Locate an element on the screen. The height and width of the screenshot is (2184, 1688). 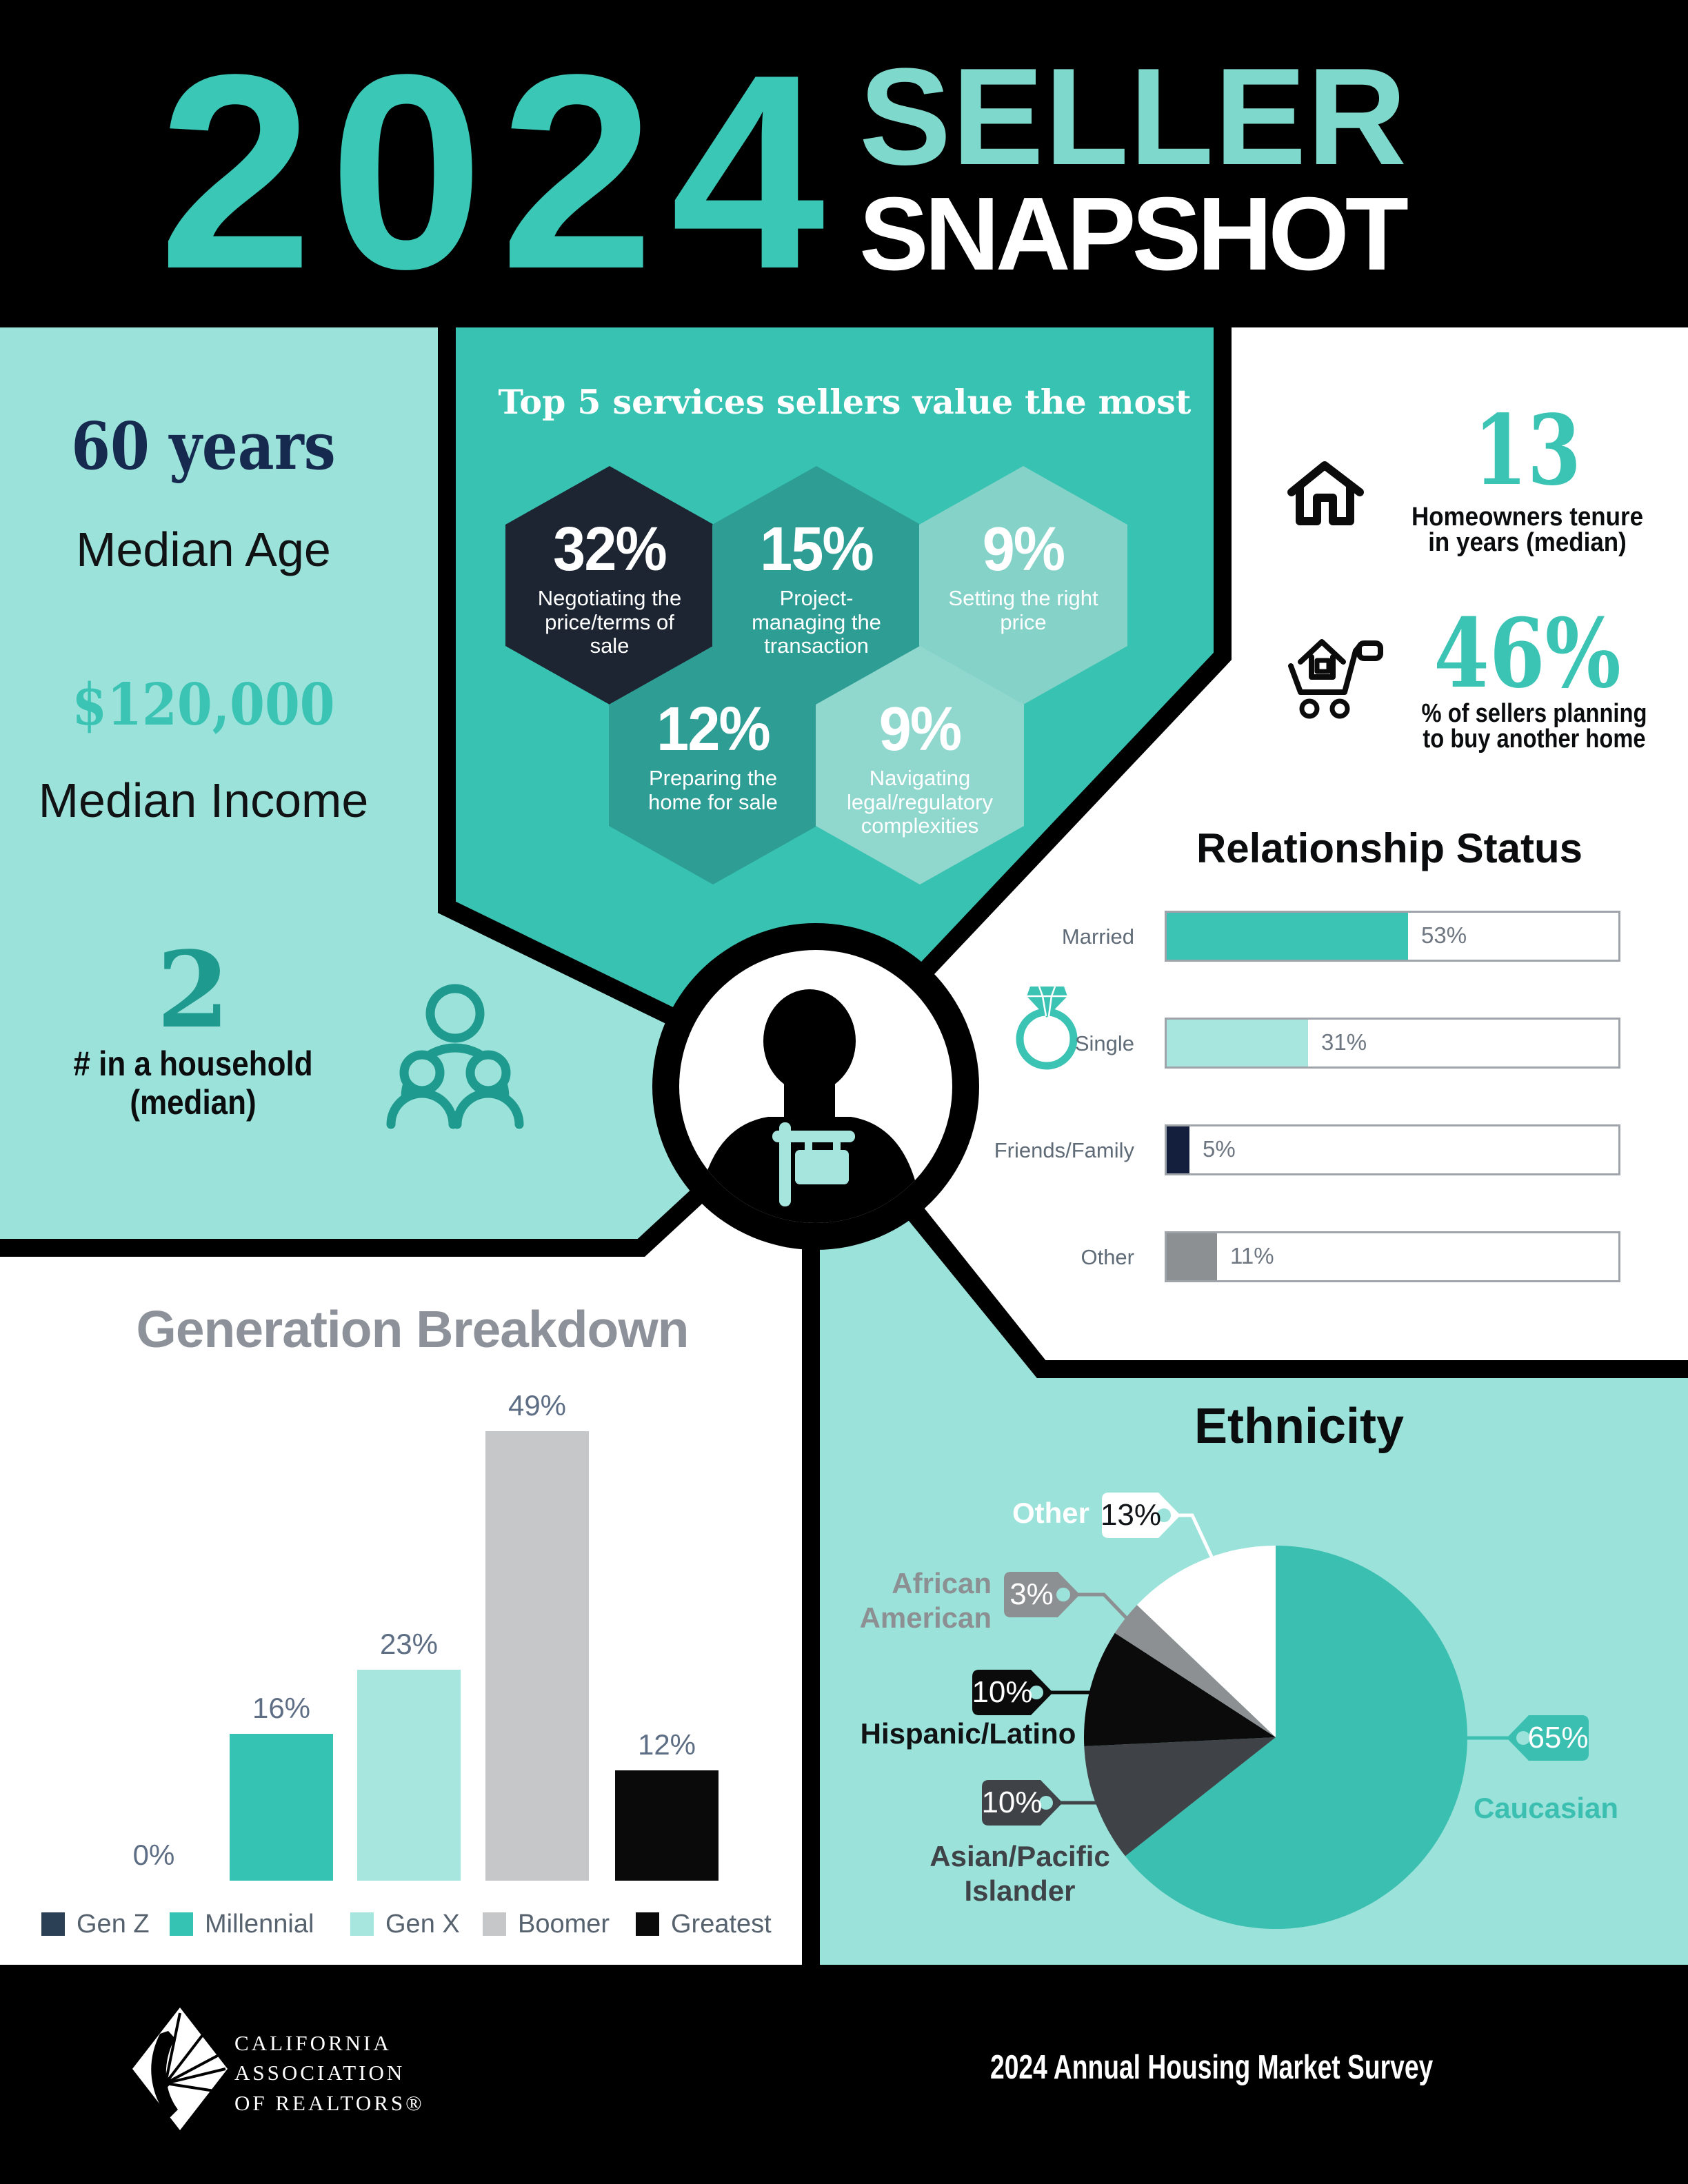
pie-label-caucasian: Caucasian is located at coordinates (1546, 1808).